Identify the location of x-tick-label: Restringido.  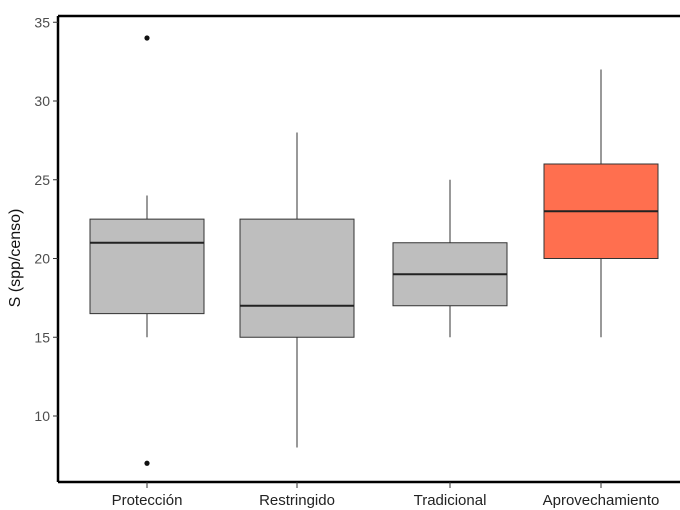
(297, 500).